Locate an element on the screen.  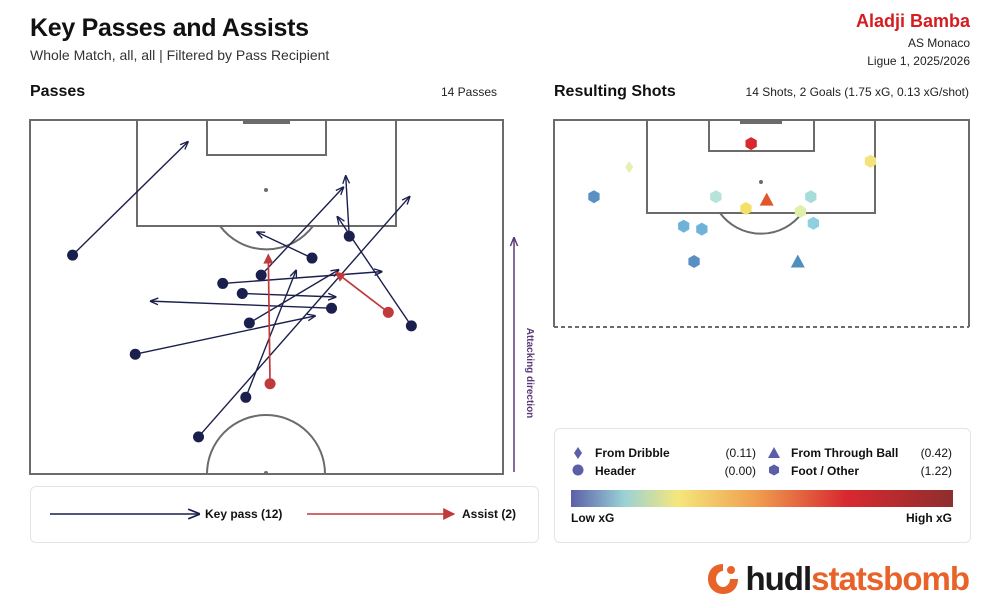
pass-legend-arrows is located at coordinates (253, 514).